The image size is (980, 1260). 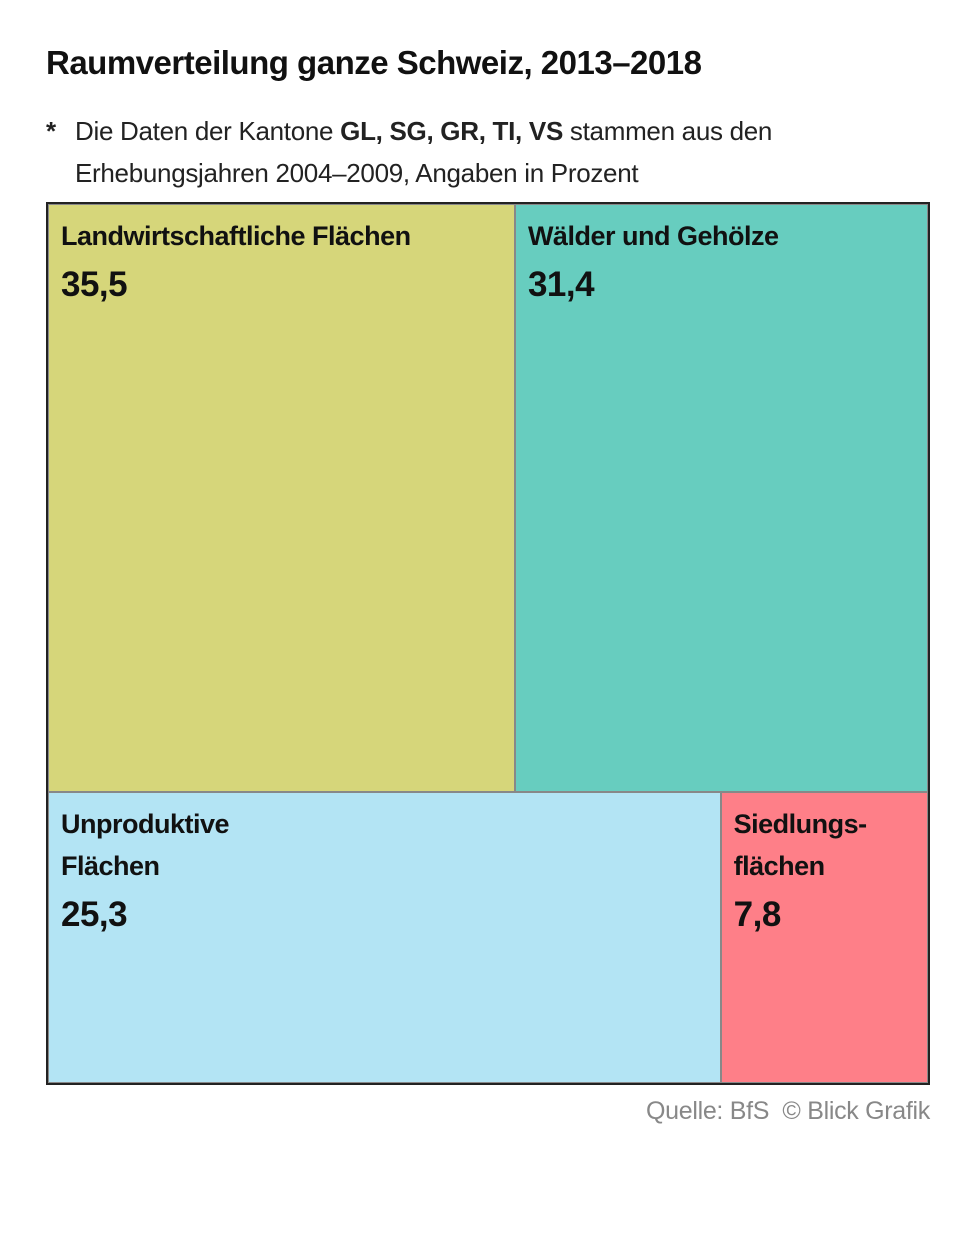 What do you see at coordinates (284, 264) in the screenshot?
I see `cell-label: Landwirtschaftliche Flächen 35,5` at bounding box center [284, 264].